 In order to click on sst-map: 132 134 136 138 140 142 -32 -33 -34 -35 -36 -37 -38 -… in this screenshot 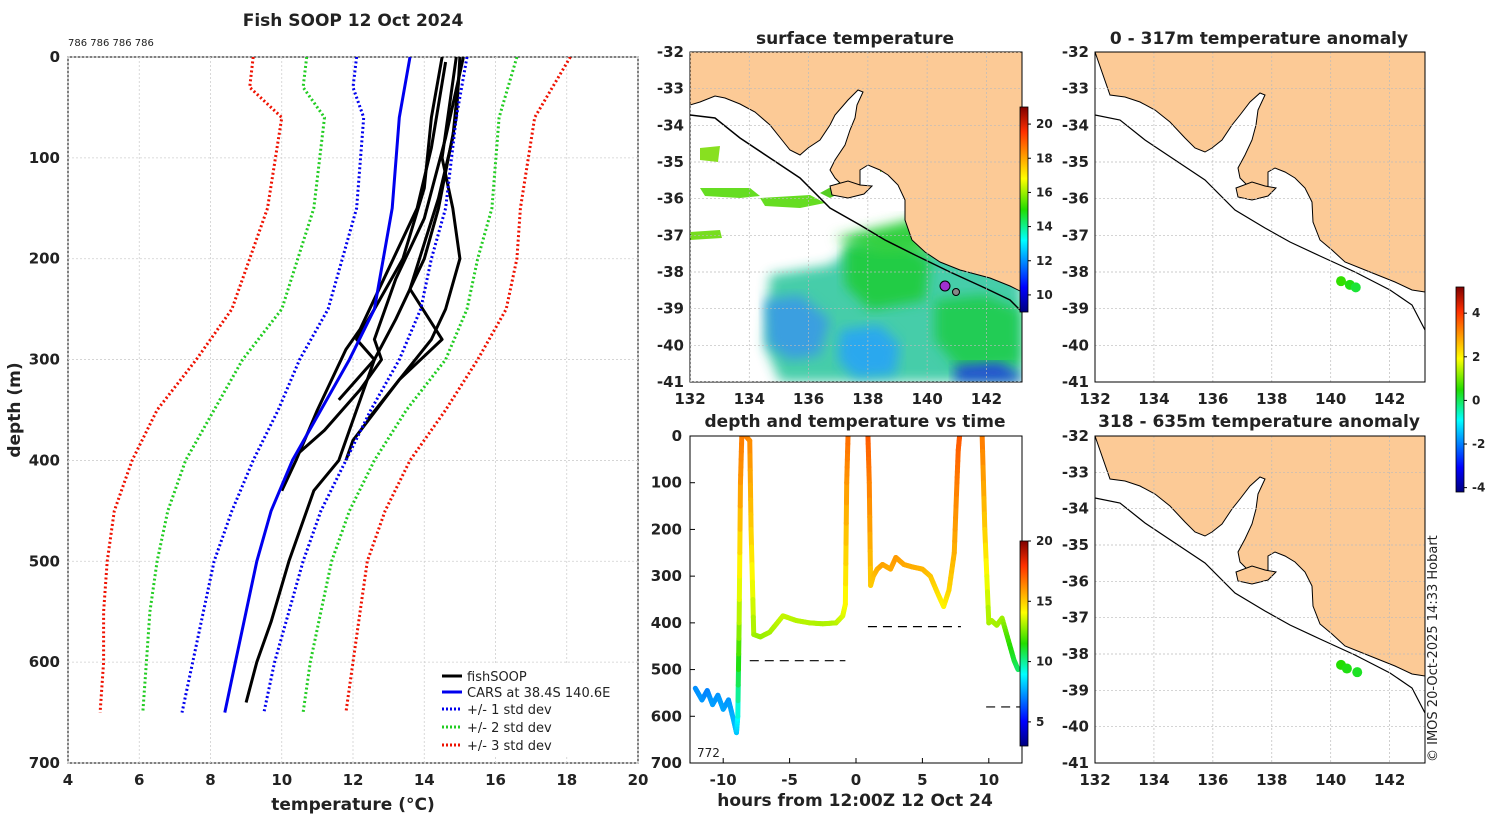, I will do `click(855, 218)`.